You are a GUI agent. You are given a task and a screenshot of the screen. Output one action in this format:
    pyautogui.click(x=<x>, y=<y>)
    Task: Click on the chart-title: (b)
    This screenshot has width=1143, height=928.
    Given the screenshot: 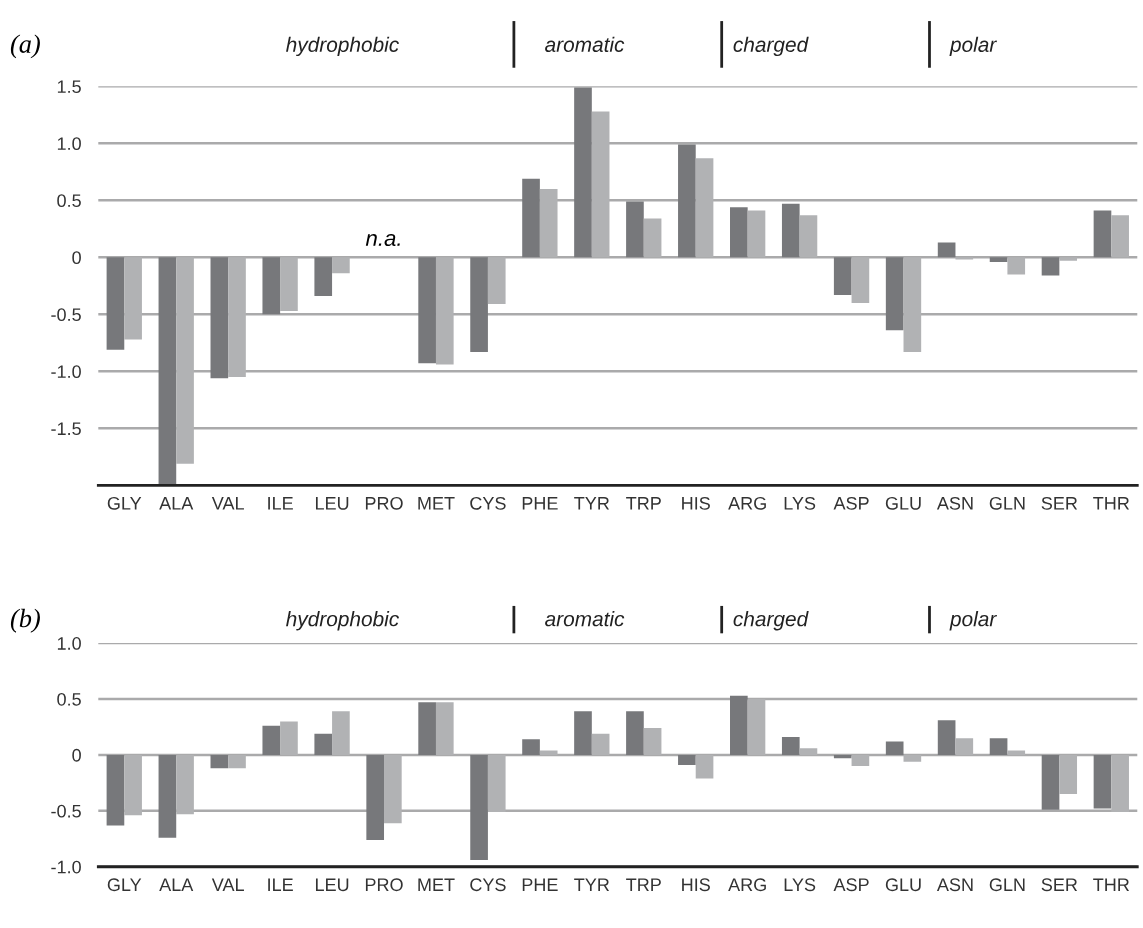 What is the action you would take?
    pyautogui.click(x=25, y=620)
    